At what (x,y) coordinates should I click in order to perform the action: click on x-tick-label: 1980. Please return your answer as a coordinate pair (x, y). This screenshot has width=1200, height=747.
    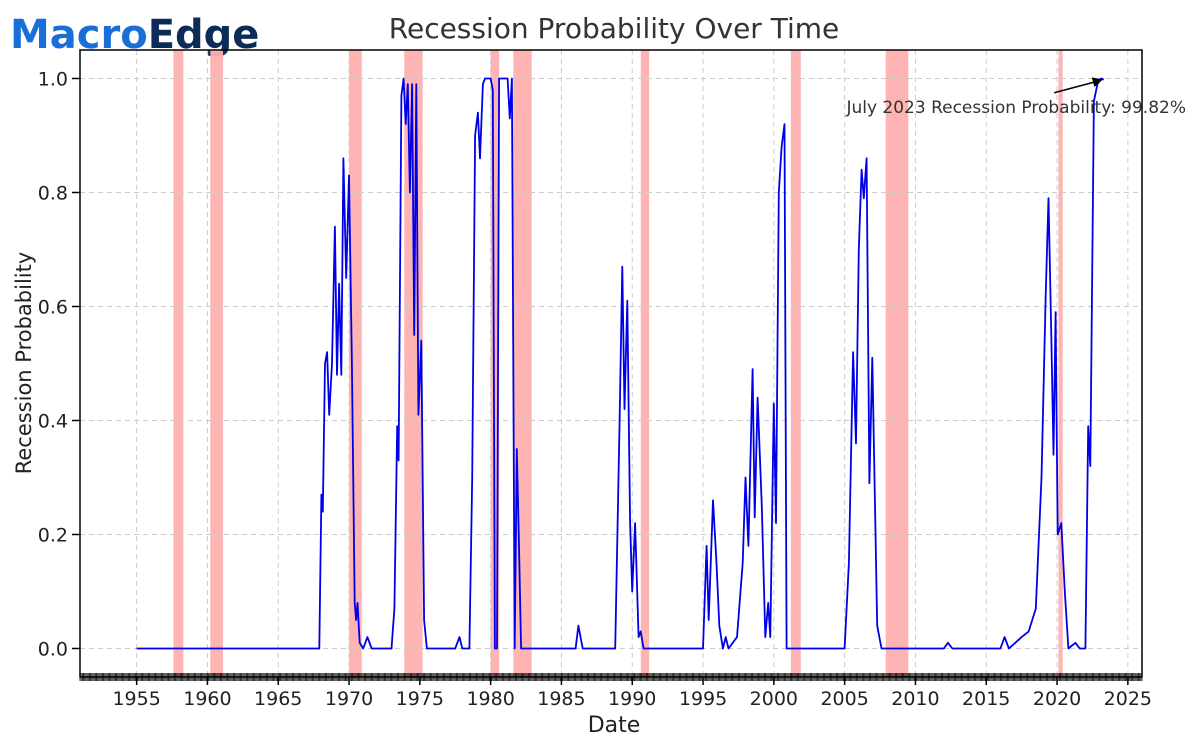
    Looking at the image, I should click on (490, 699).